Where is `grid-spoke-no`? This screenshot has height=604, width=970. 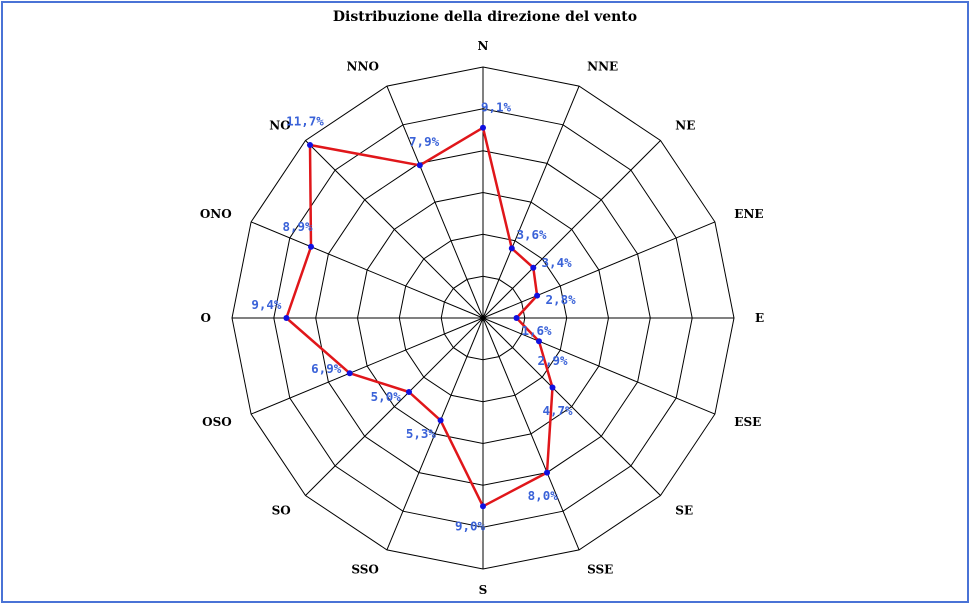 grid-spoke-no is located at coordinates (394, 229).